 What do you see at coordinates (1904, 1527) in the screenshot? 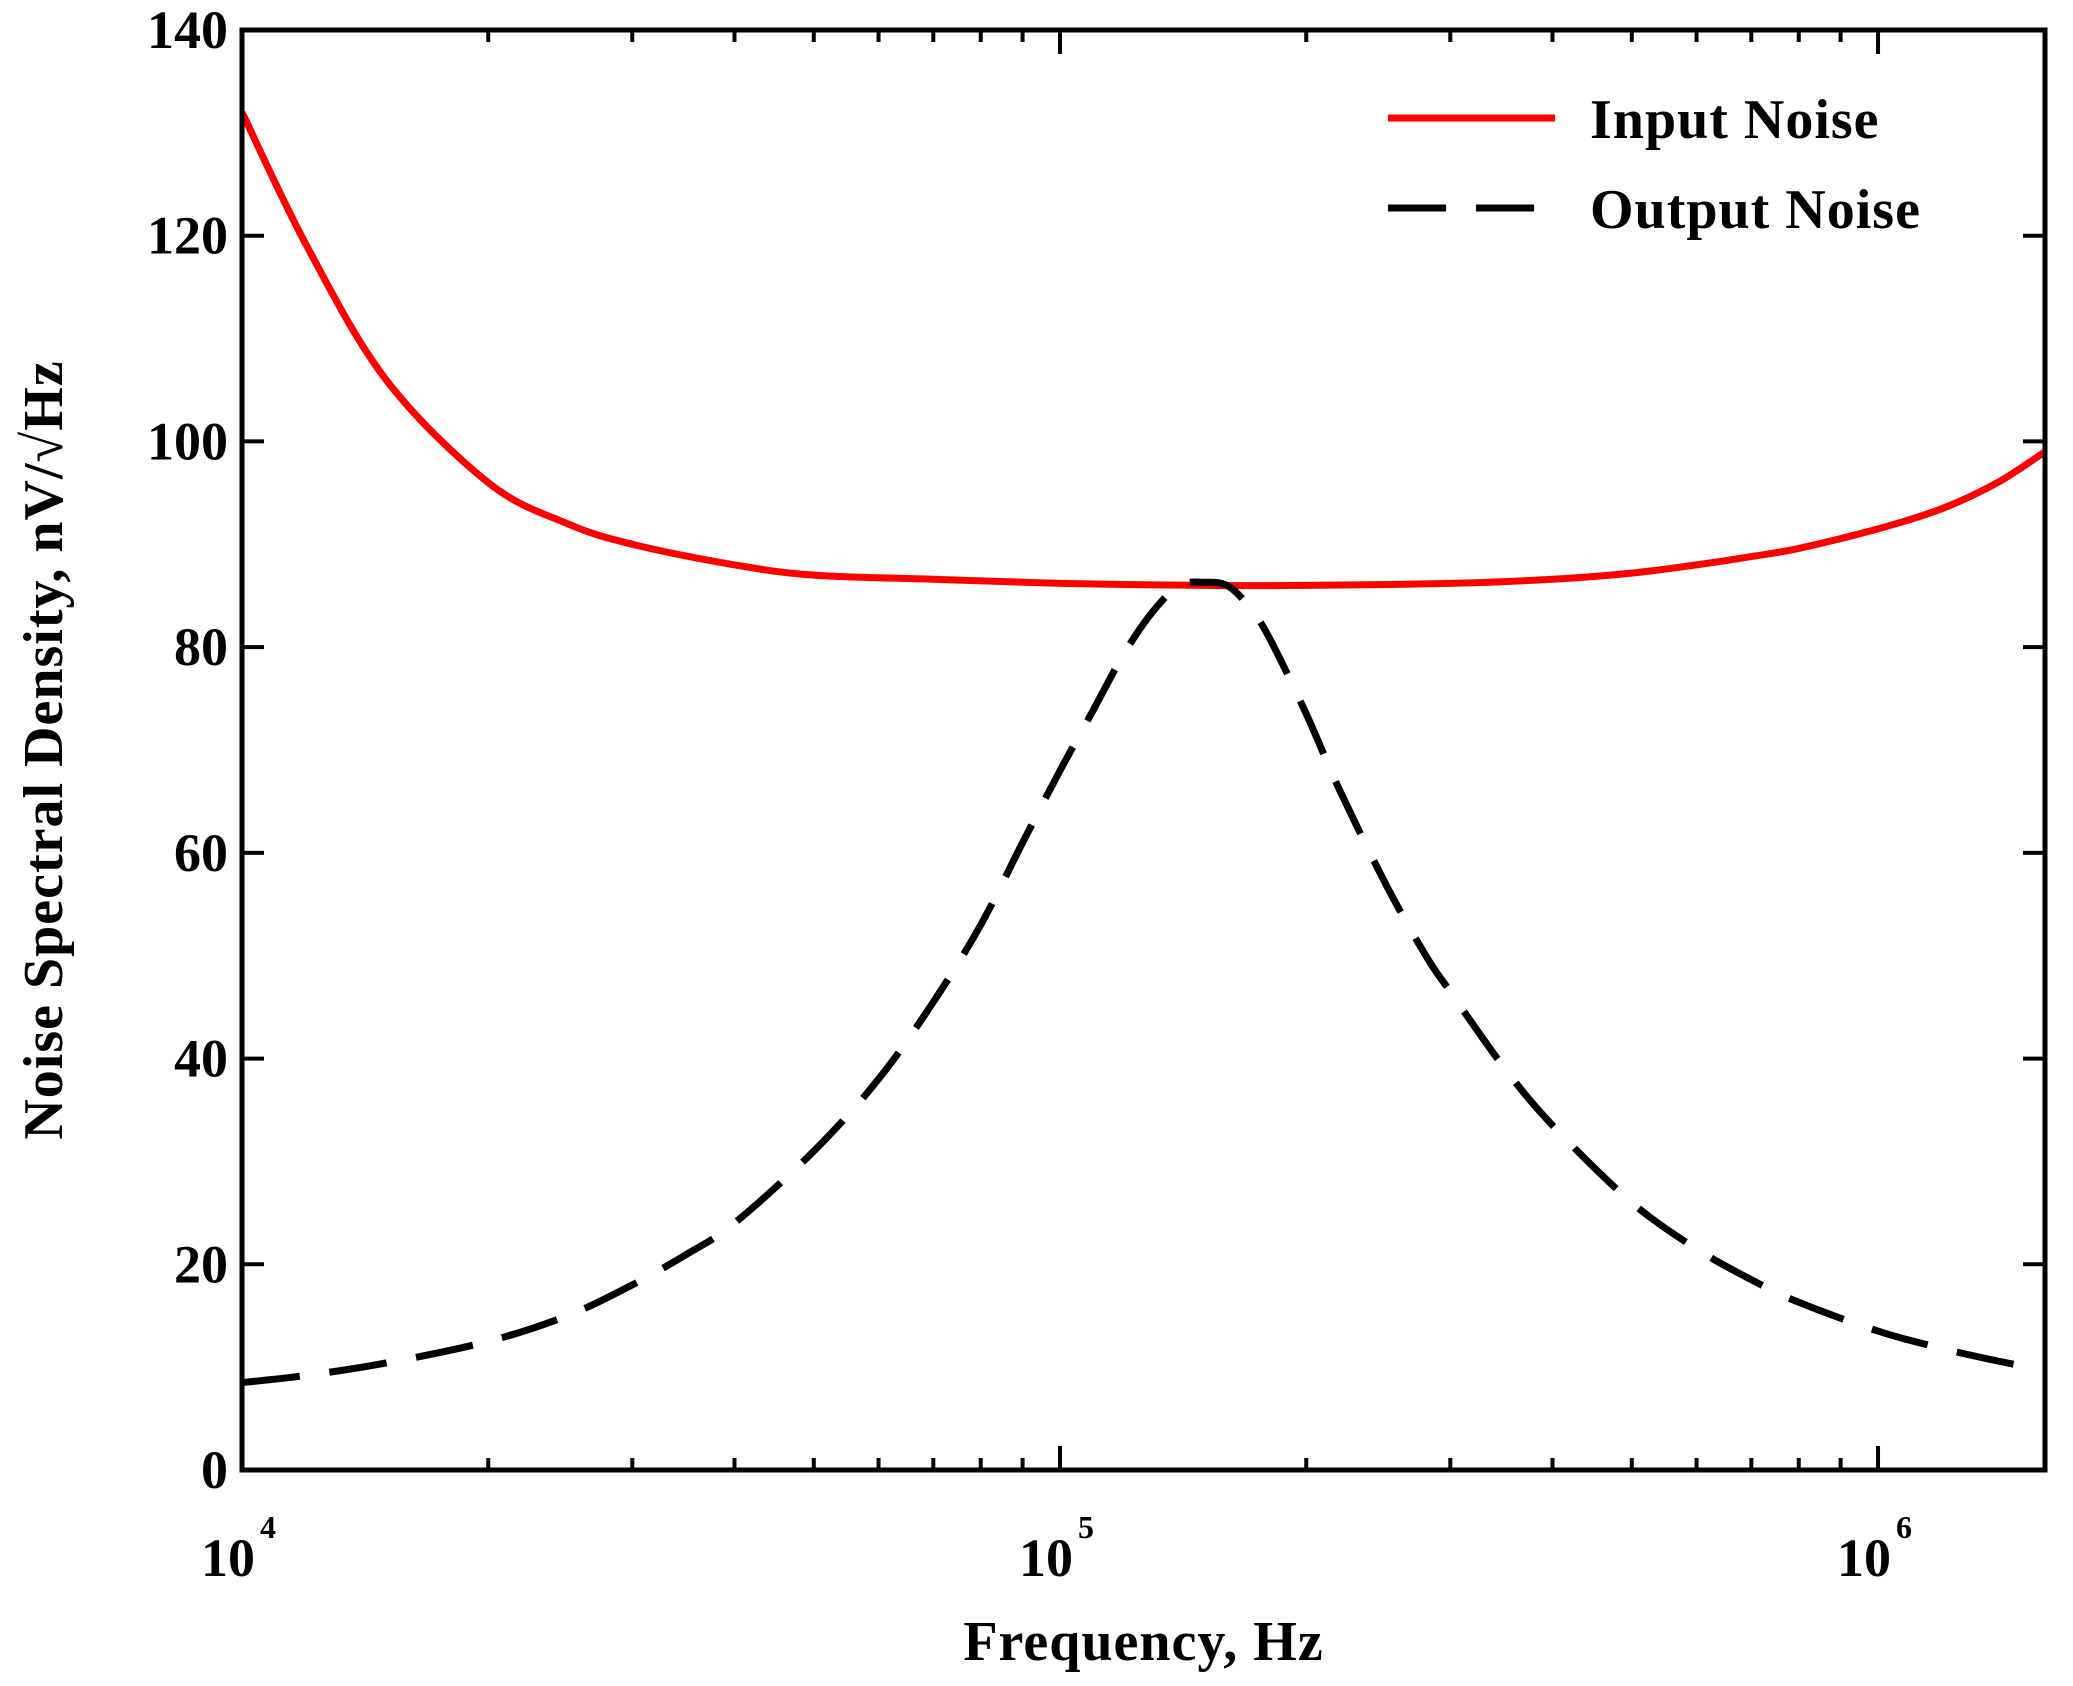
I see `x-tick-label-exponent: 6` at bounding box center [1904, 1527].